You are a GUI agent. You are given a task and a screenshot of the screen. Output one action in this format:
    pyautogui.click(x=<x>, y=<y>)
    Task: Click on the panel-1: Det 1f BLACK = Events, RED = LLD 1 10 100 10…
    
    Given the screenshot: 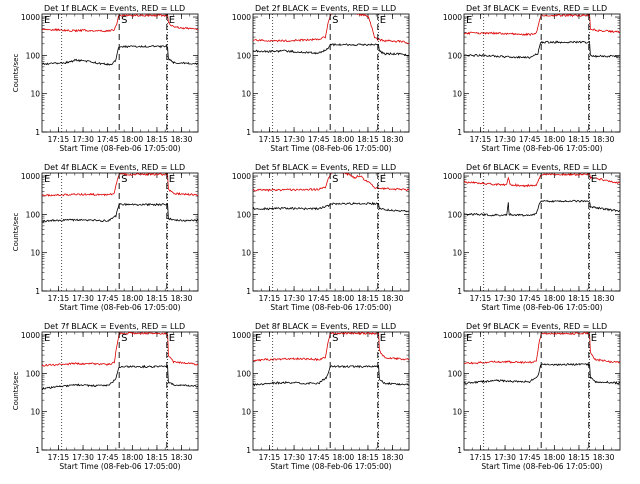 What is the action you would take?
    pyautogui.click(x=105, y=78)
    